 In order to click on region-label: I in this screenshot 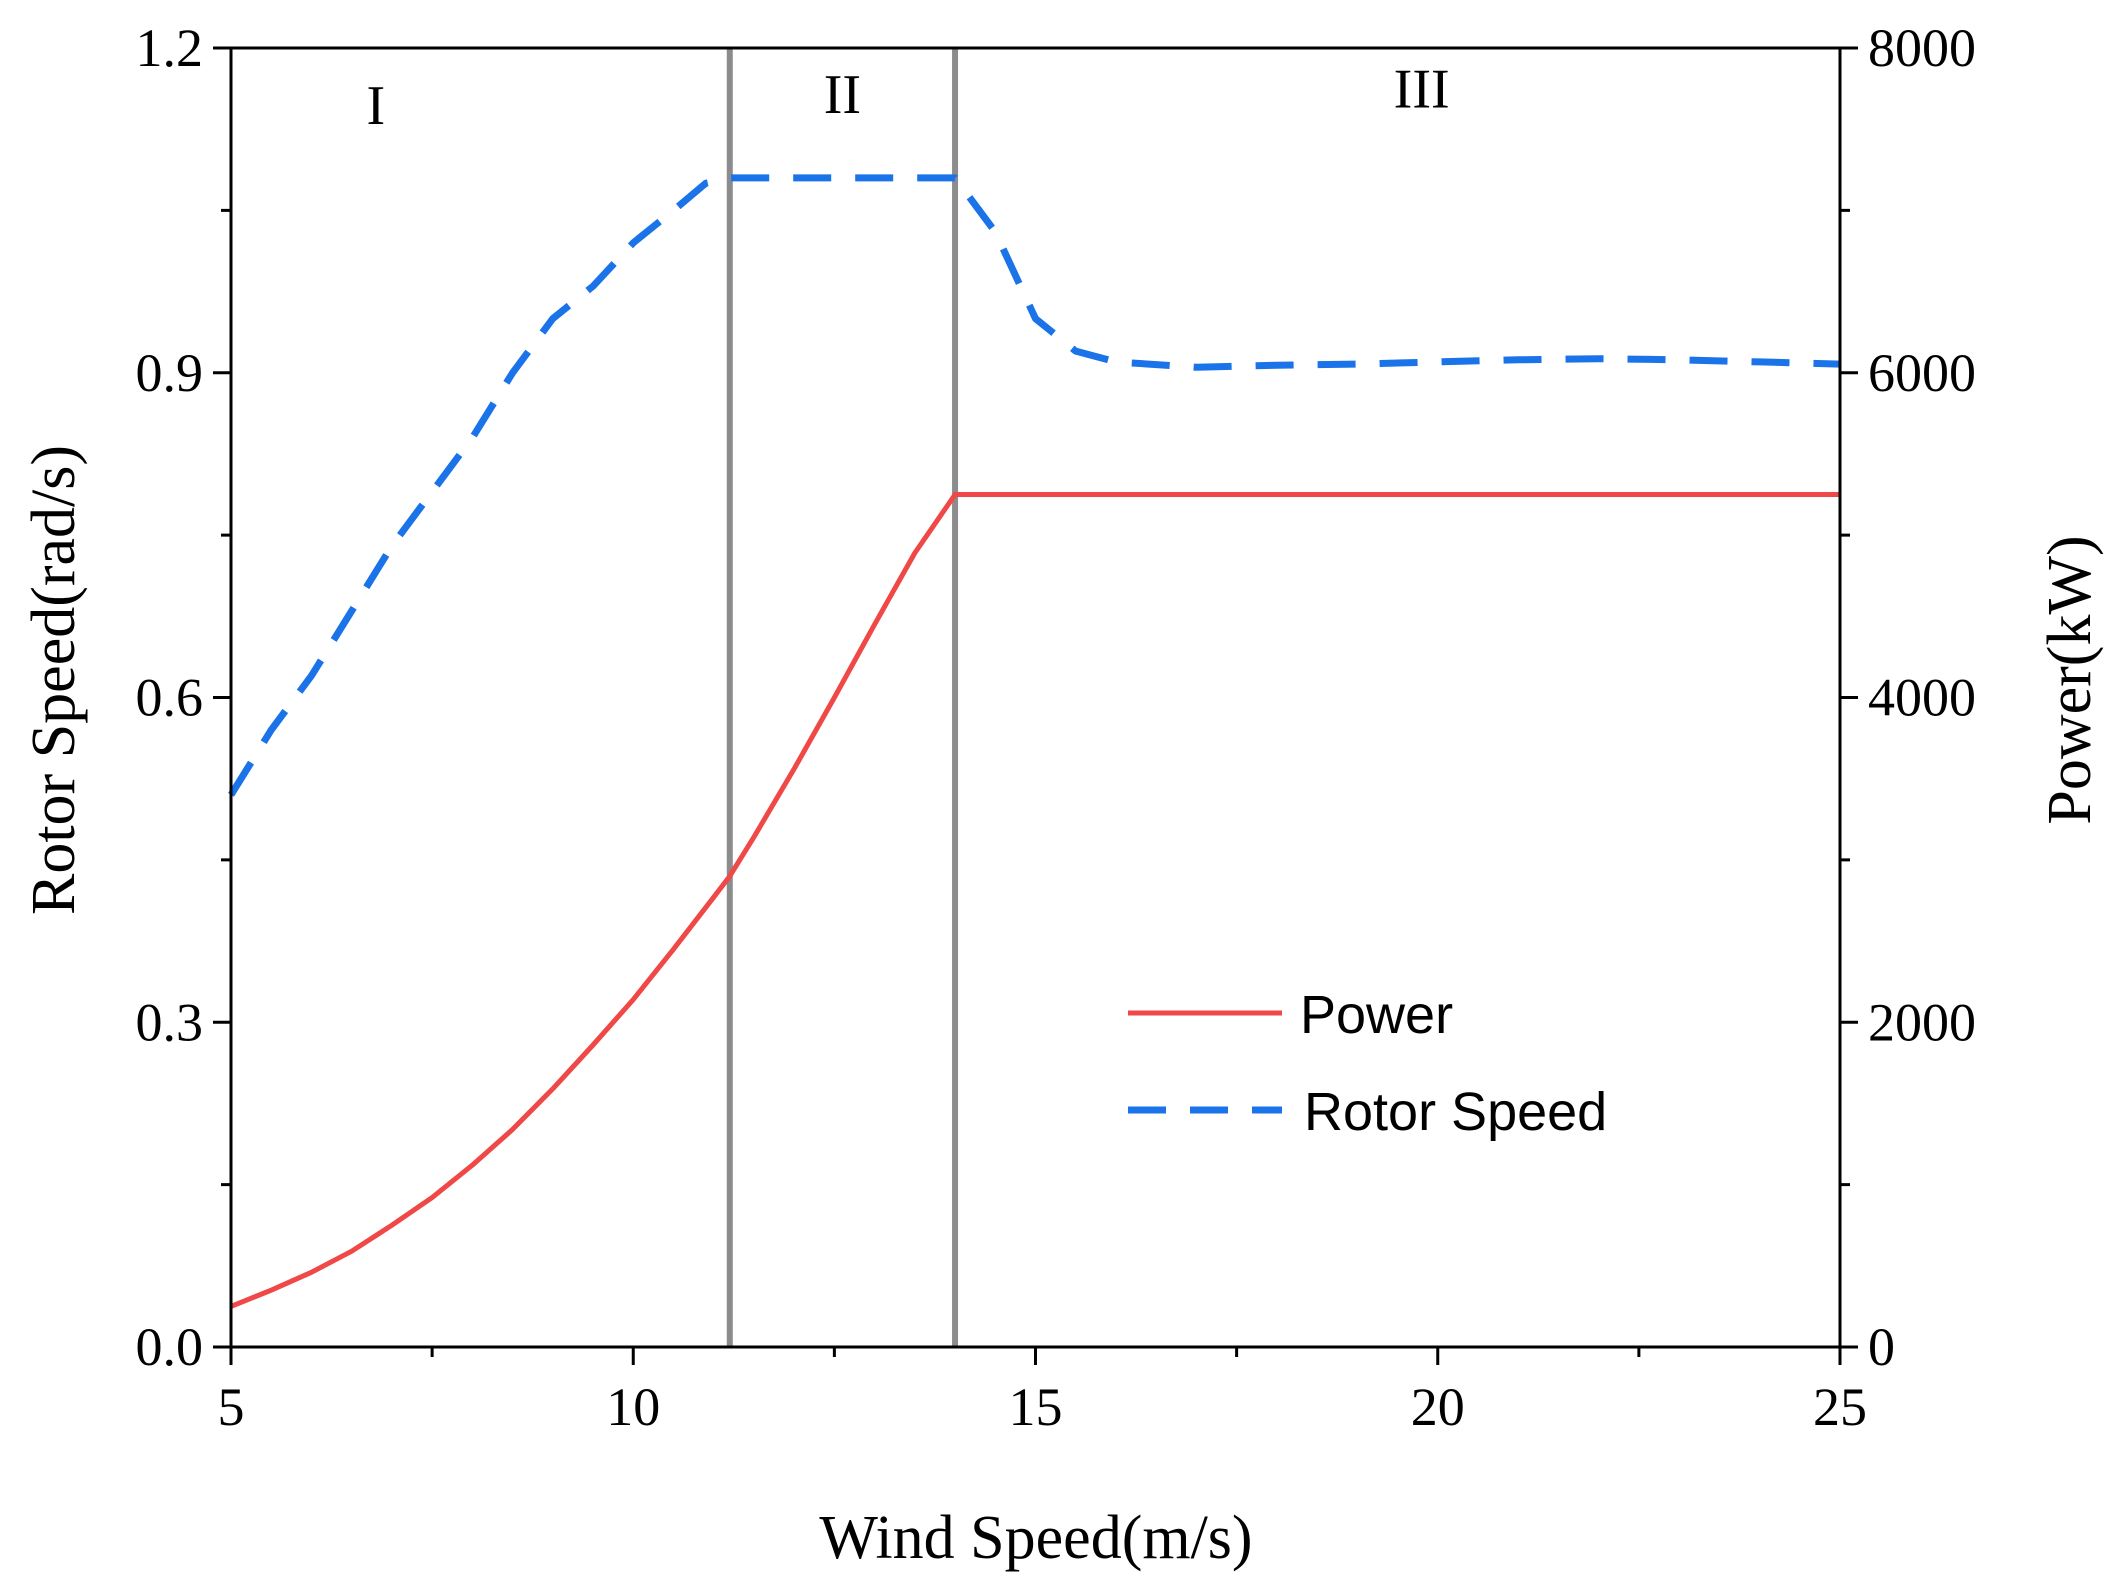, I will do `click(375, 106)`.